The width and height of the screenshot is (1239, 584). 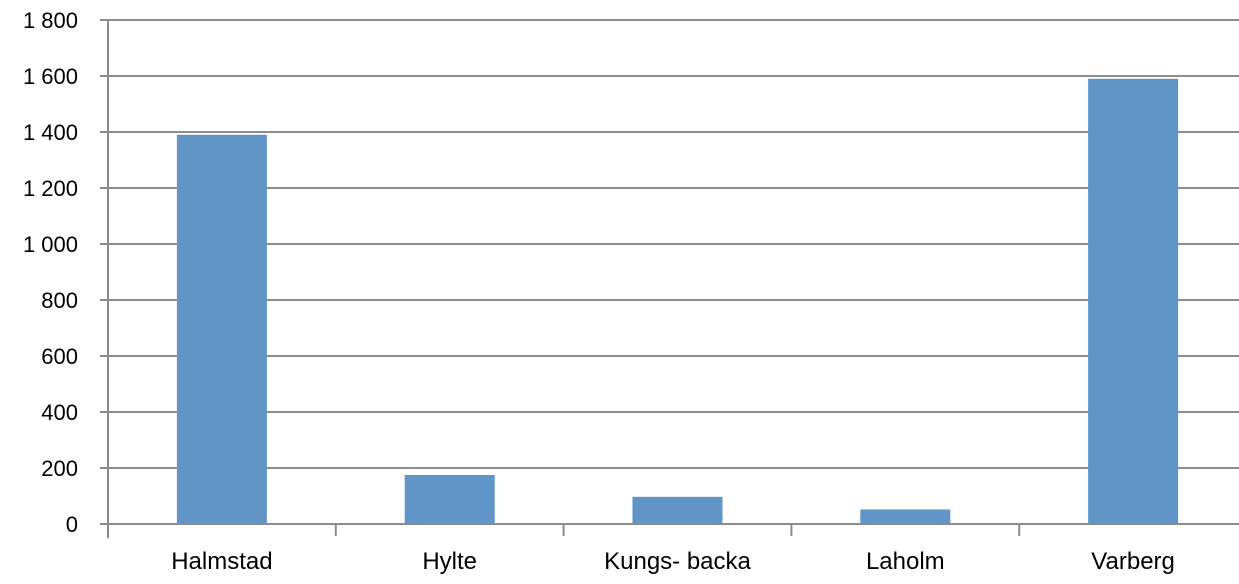 What do you see at coordinates (59, 356) in the screenshot?
I see `y-tick-label: 600` at bounding box center [59, 356].